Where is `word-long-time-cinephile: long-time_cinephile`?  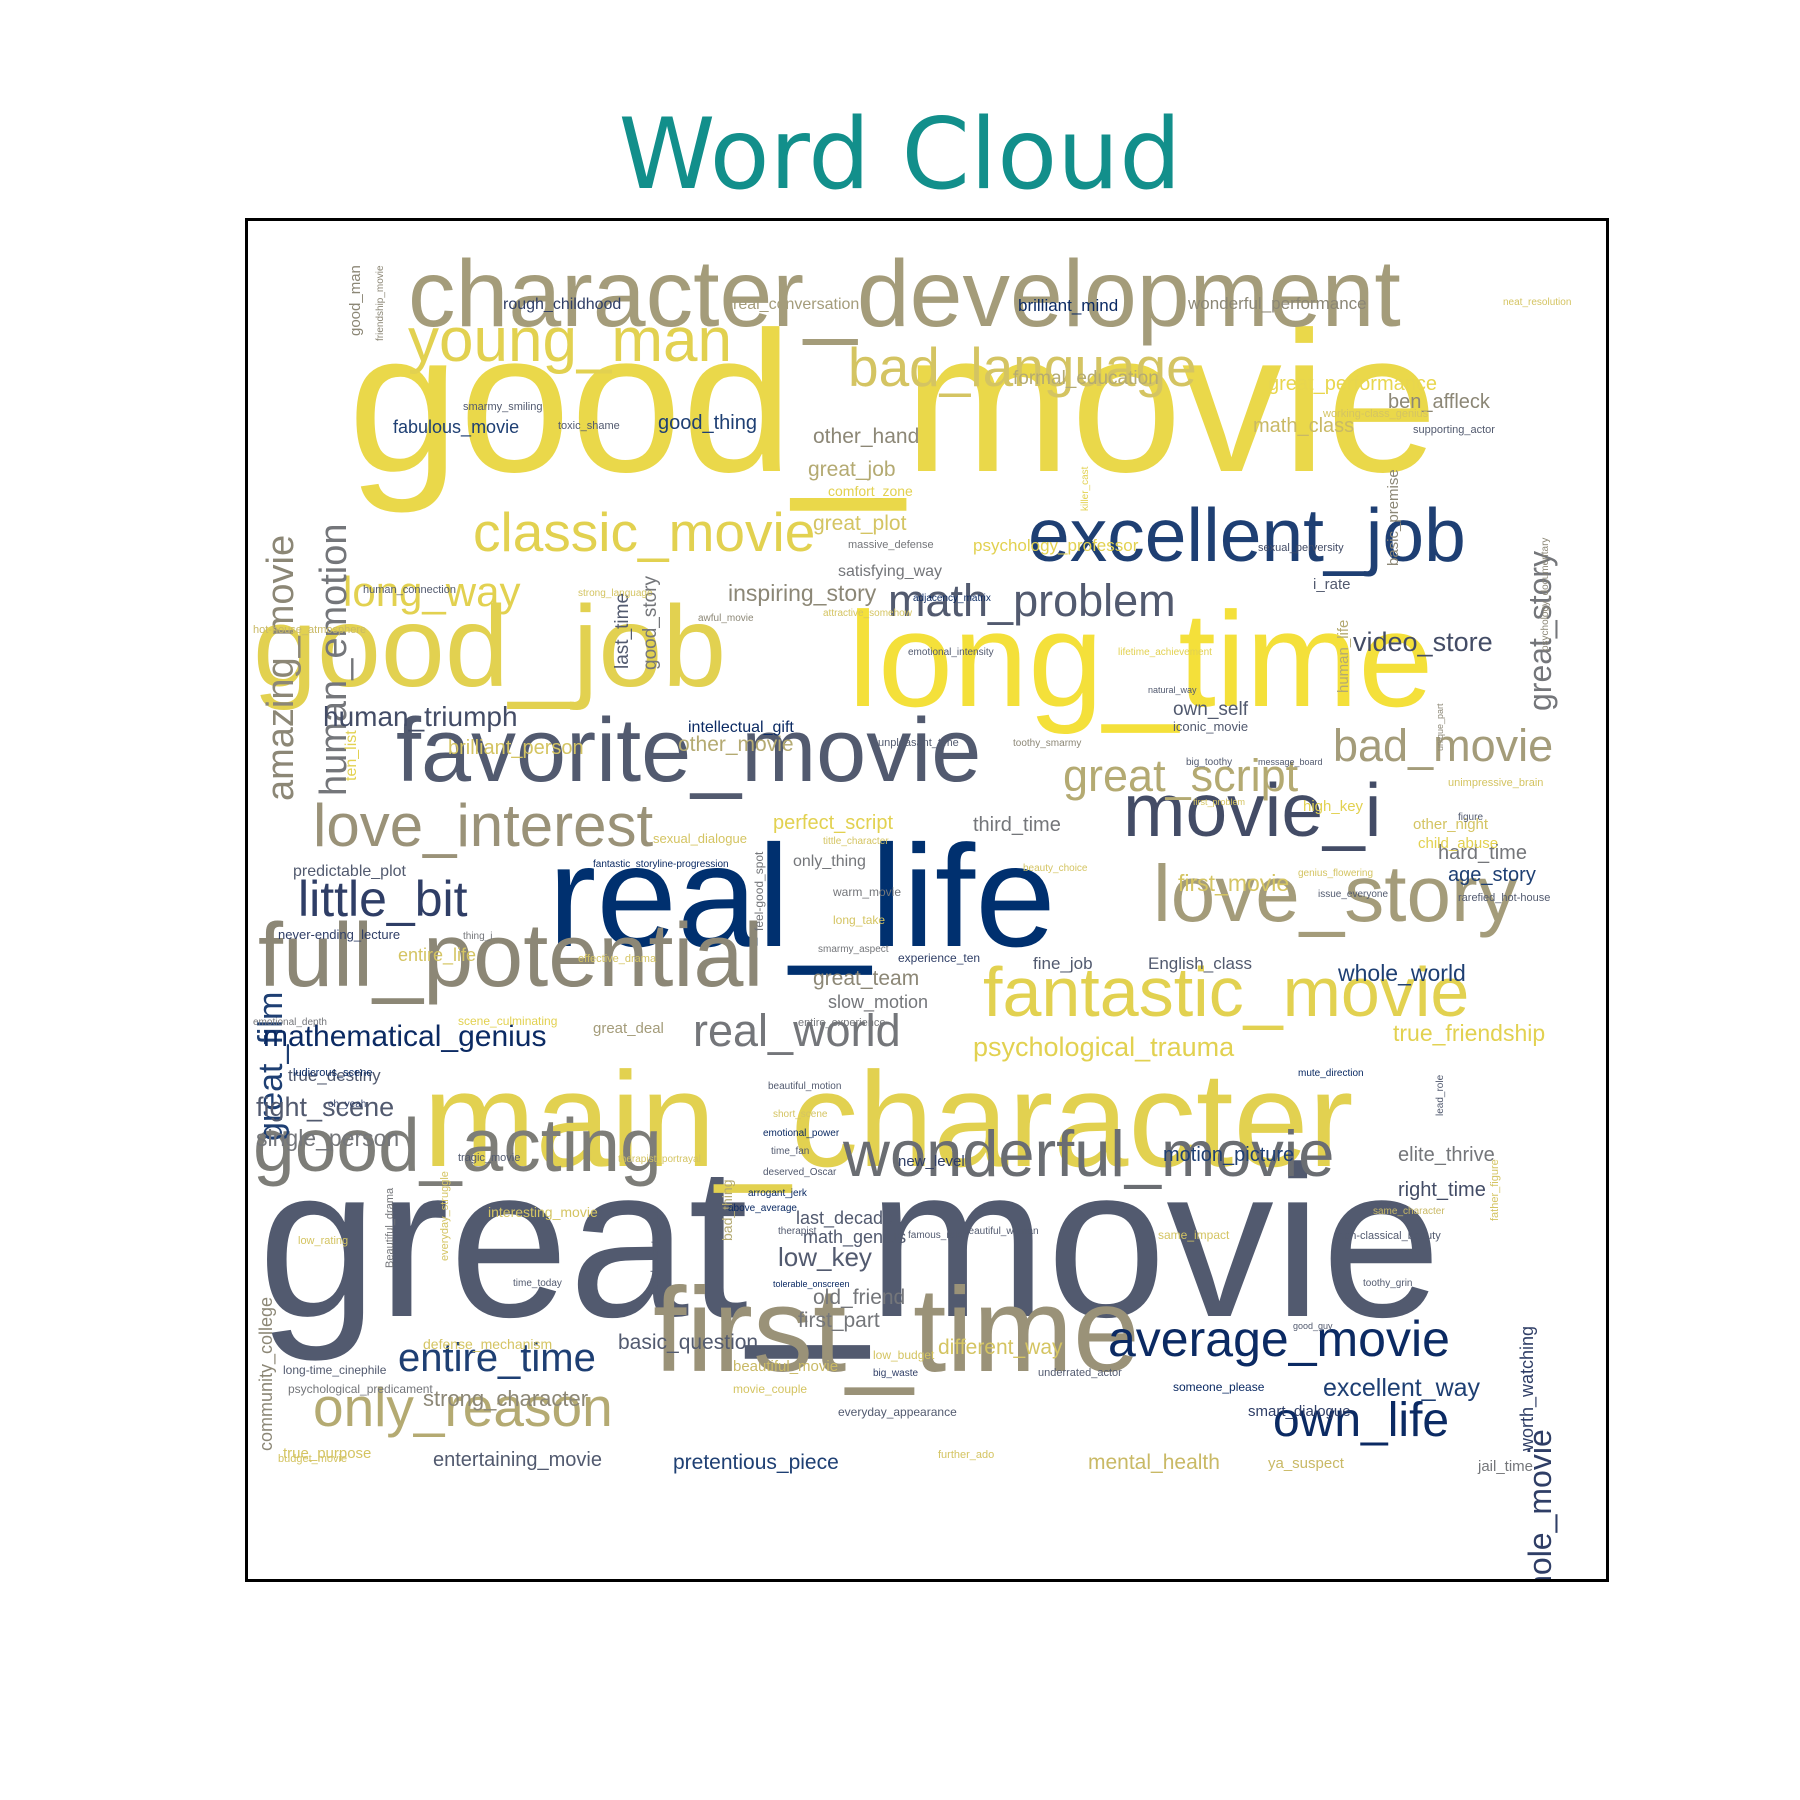 word-long-time-cinephile: long-time_cinephile is located at coordinates (335, 1370).